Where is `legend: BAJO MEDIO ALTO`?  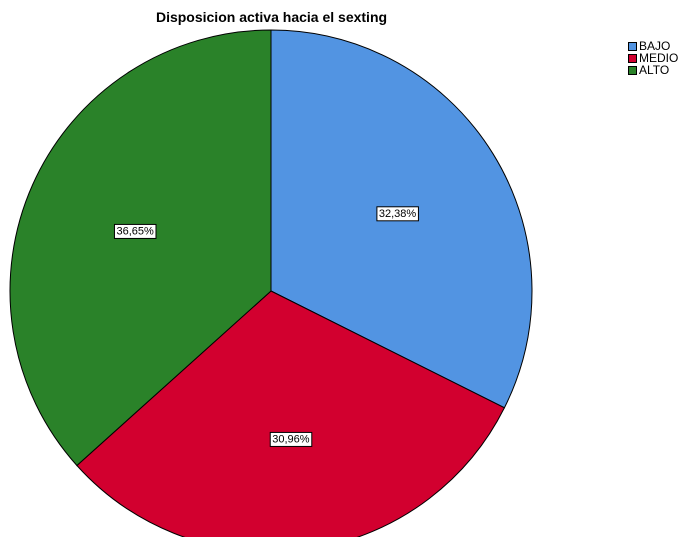
legend: BAJO MEDIO ALTO is located at coordinates (653, 58).